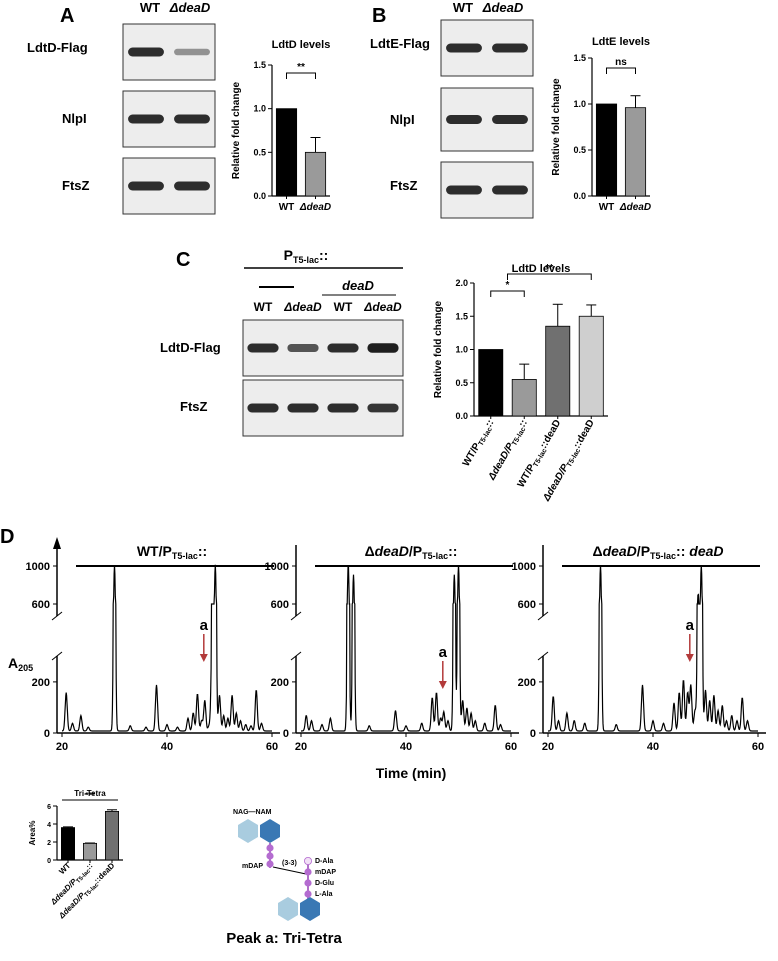 Image resolution: width=778 pixels, height=961 pixels. I want to click on y-tick-label: 0.0, so click(579, 196).